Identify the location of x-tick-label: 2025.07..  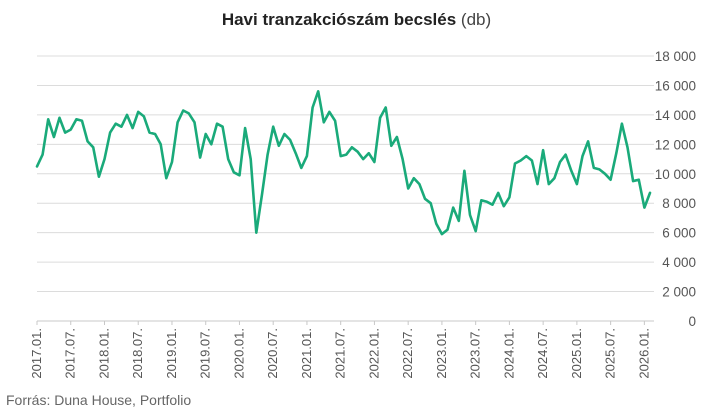
(610, 353).